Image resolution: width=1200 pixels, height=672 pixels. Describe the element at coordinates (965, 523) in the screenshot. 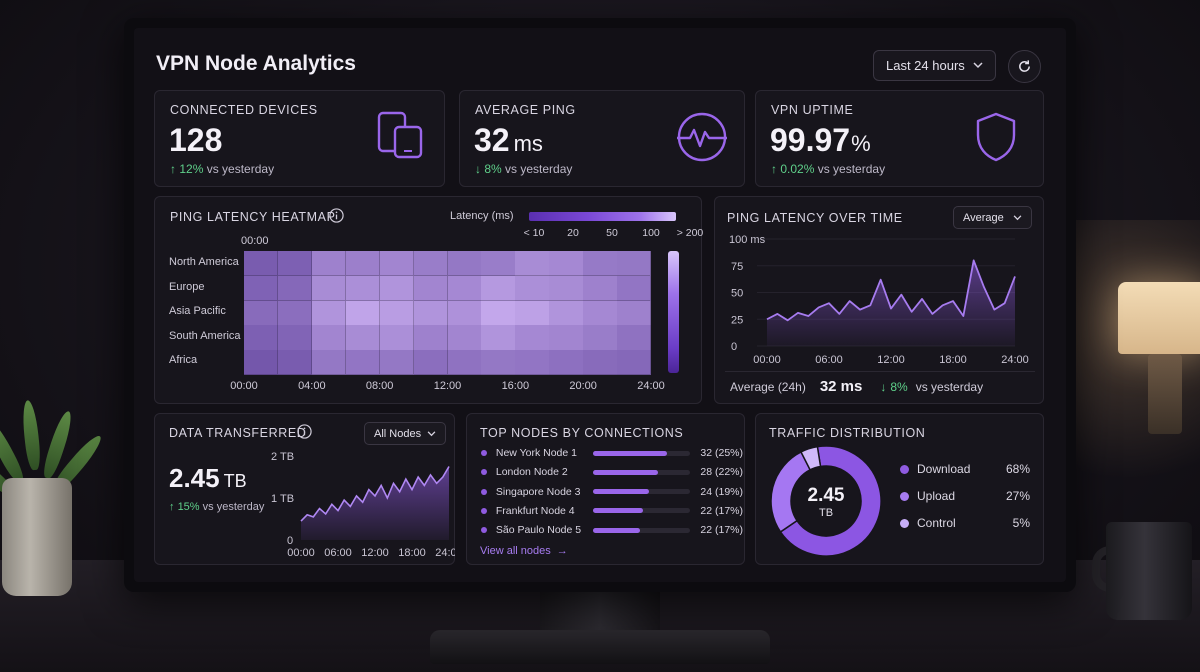

I see `legend-item: Control 5%` at that location.